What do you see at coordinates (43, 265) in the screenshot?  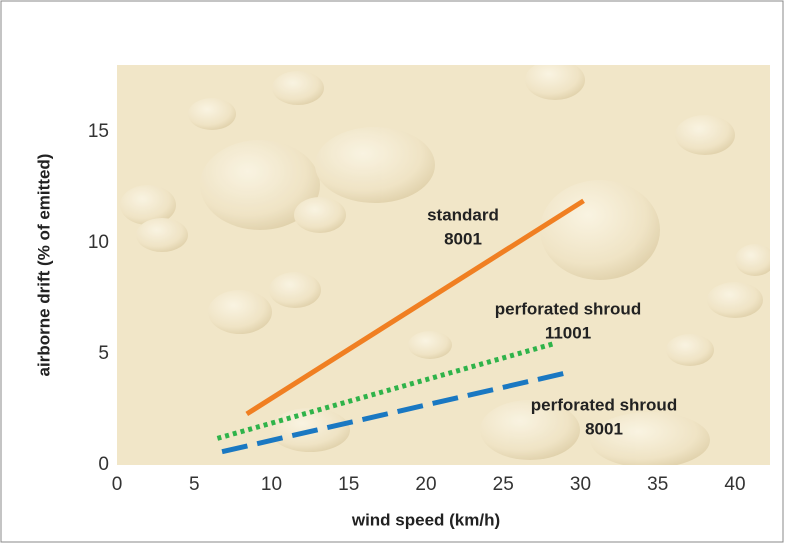 I see `y-axis-title: airborne drift (% of emitted)` at bounding box center [43, 265].